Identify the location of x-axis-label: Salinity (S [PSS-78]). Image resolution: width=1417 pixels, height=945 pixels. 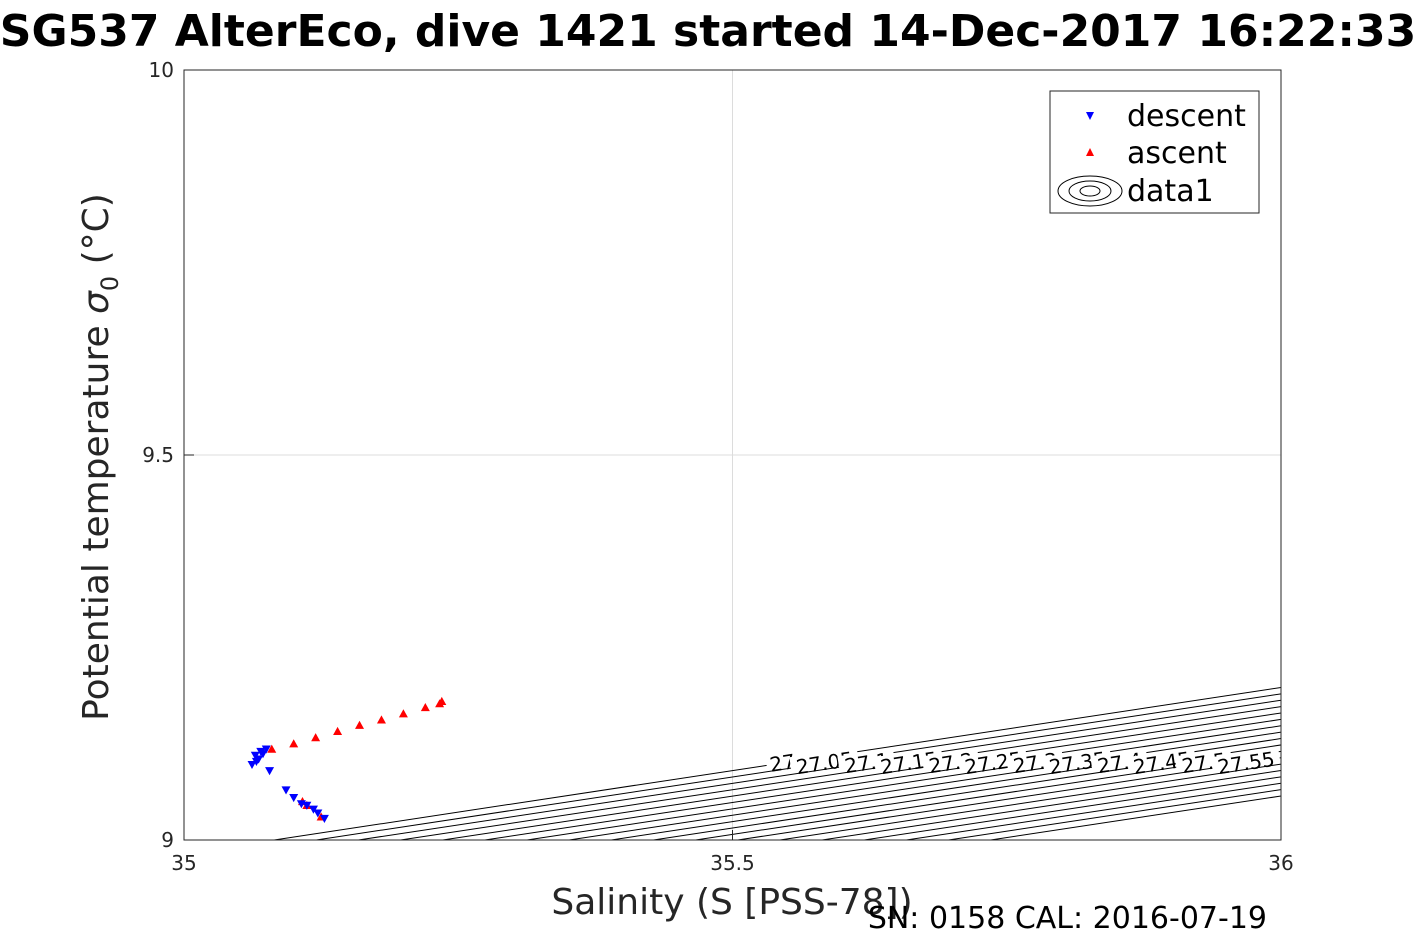
(731, 902).